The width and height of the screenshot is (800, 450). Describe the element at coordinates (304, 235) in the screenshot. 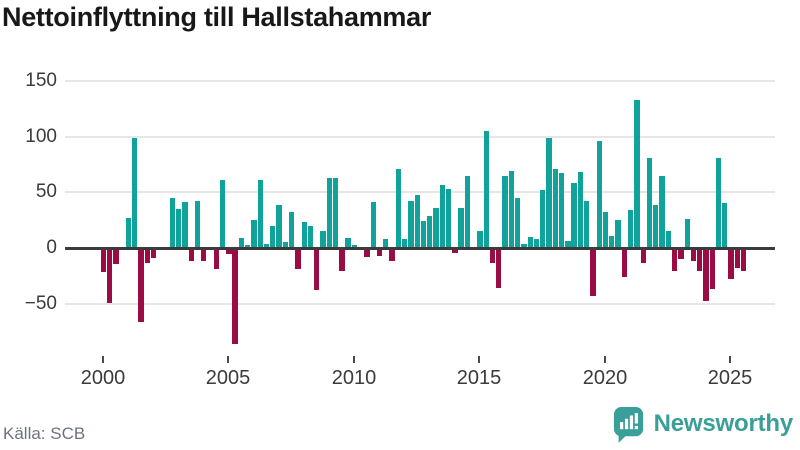

I see `bar-2008-q1` at that location.